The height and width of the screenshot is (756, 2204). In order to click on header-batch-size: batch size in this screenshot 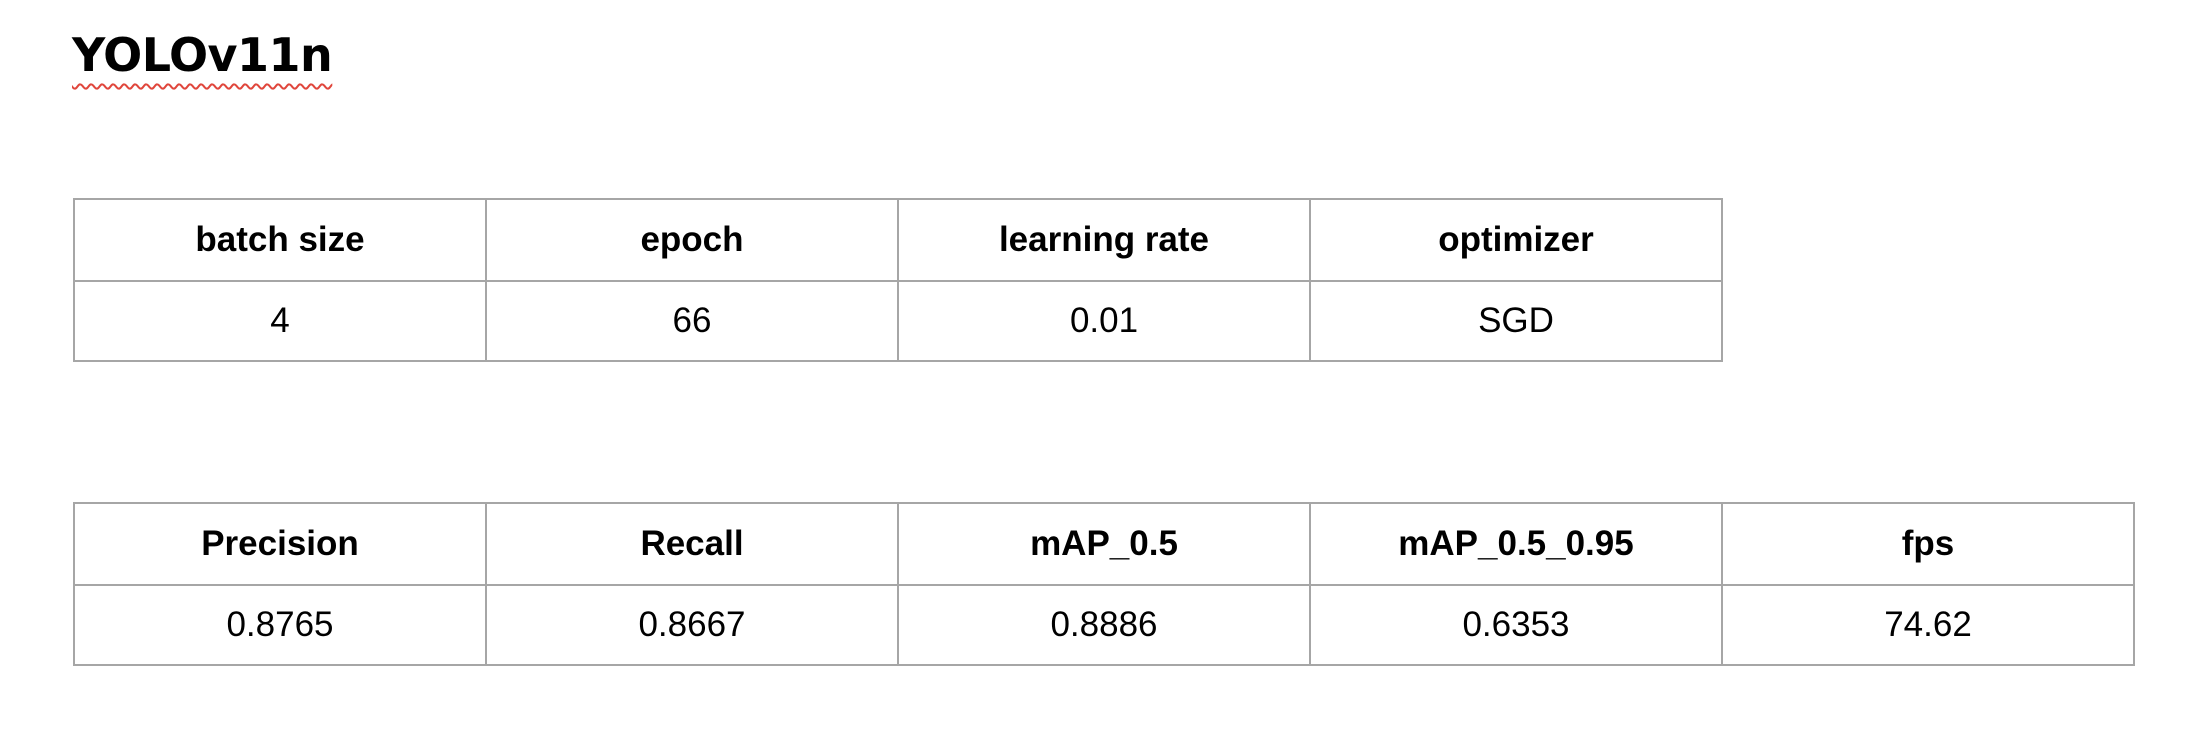, I will do `click(280, 240)`.